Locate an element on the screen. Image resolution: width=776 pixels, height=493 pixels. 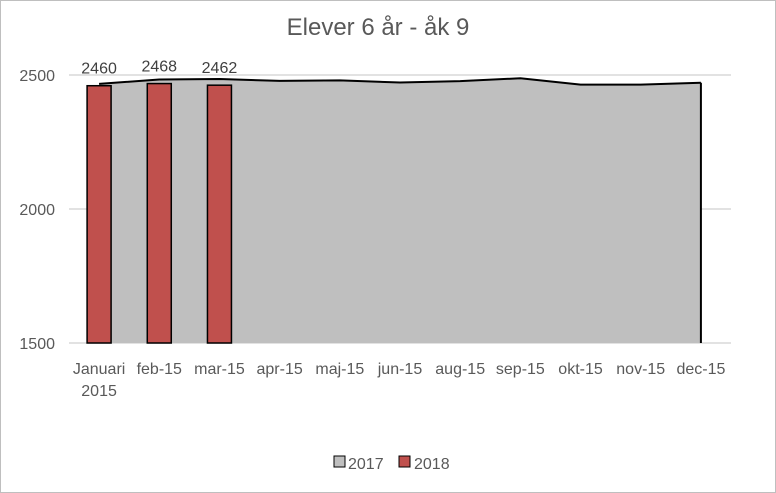
y-tick-label: 2500 is located at coordinates (37, 76).